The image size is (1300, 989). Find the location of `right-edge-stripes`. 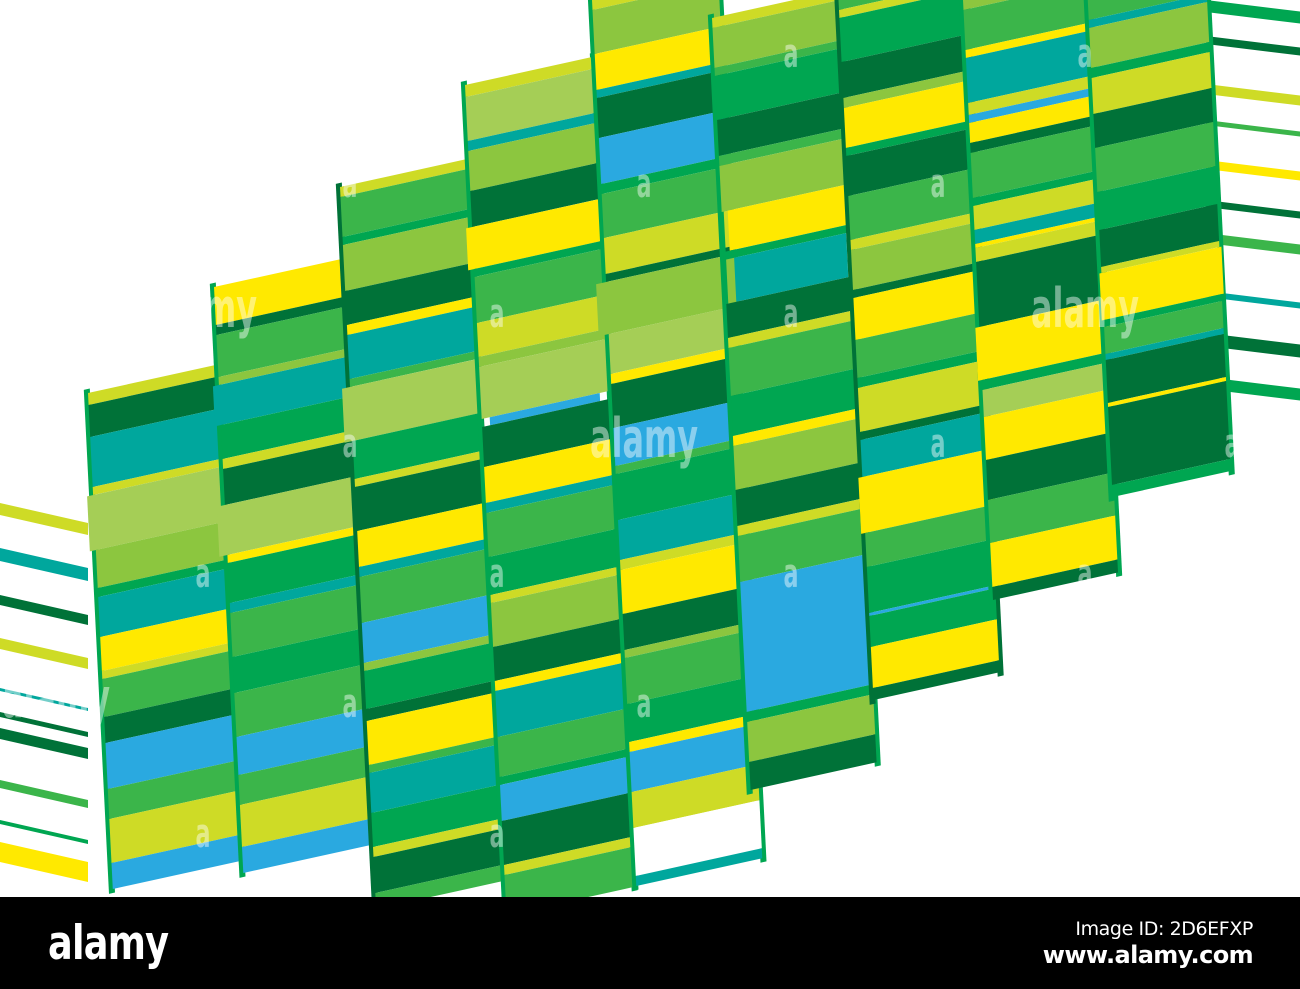

right-edge-stripes is located at coordinates (1253, 200).